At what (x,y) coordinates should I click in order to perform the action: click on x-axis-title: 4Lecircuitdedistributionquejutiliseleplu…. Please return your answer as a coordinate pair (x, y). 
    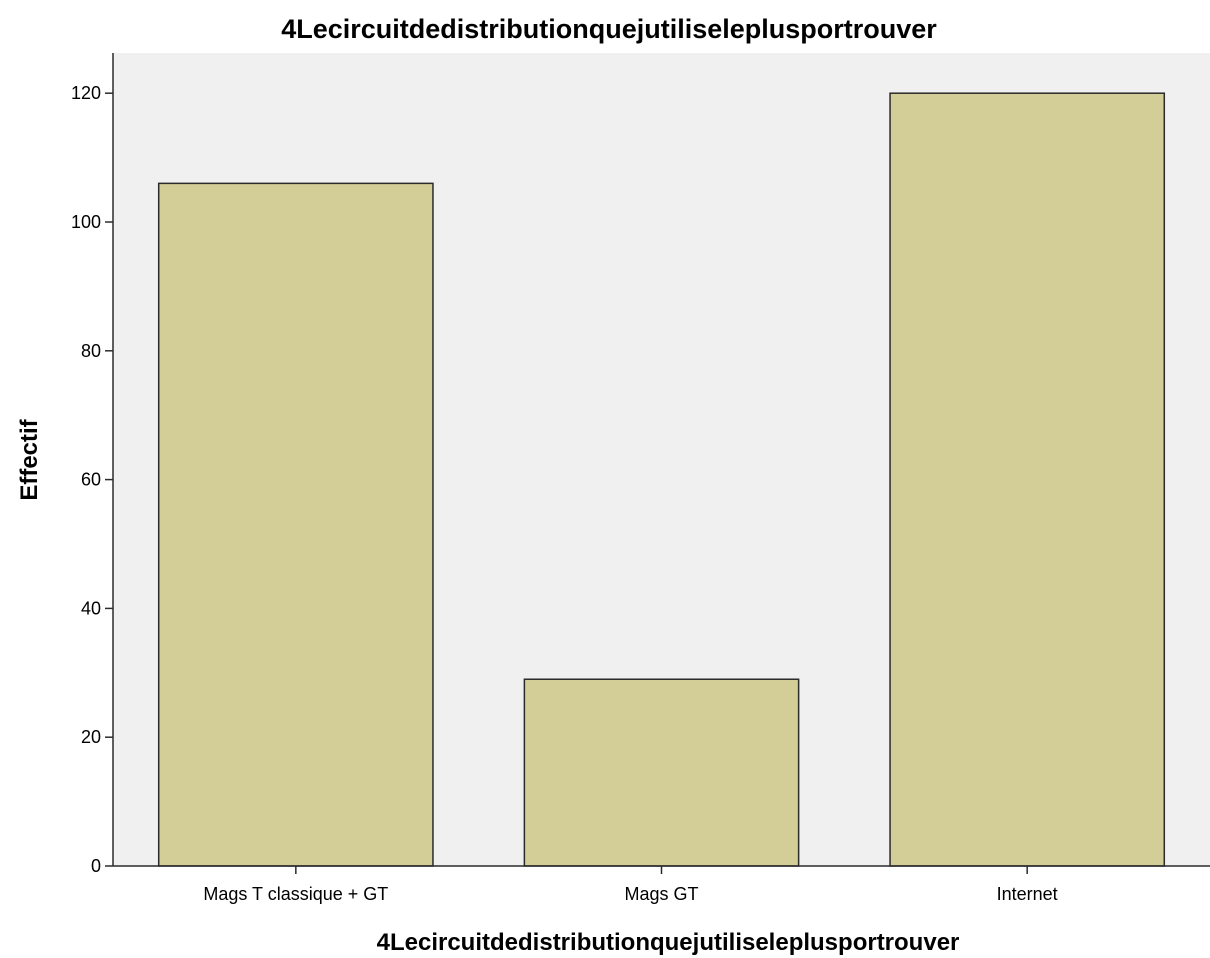
    Looking at the image, I should click on (668, 942).